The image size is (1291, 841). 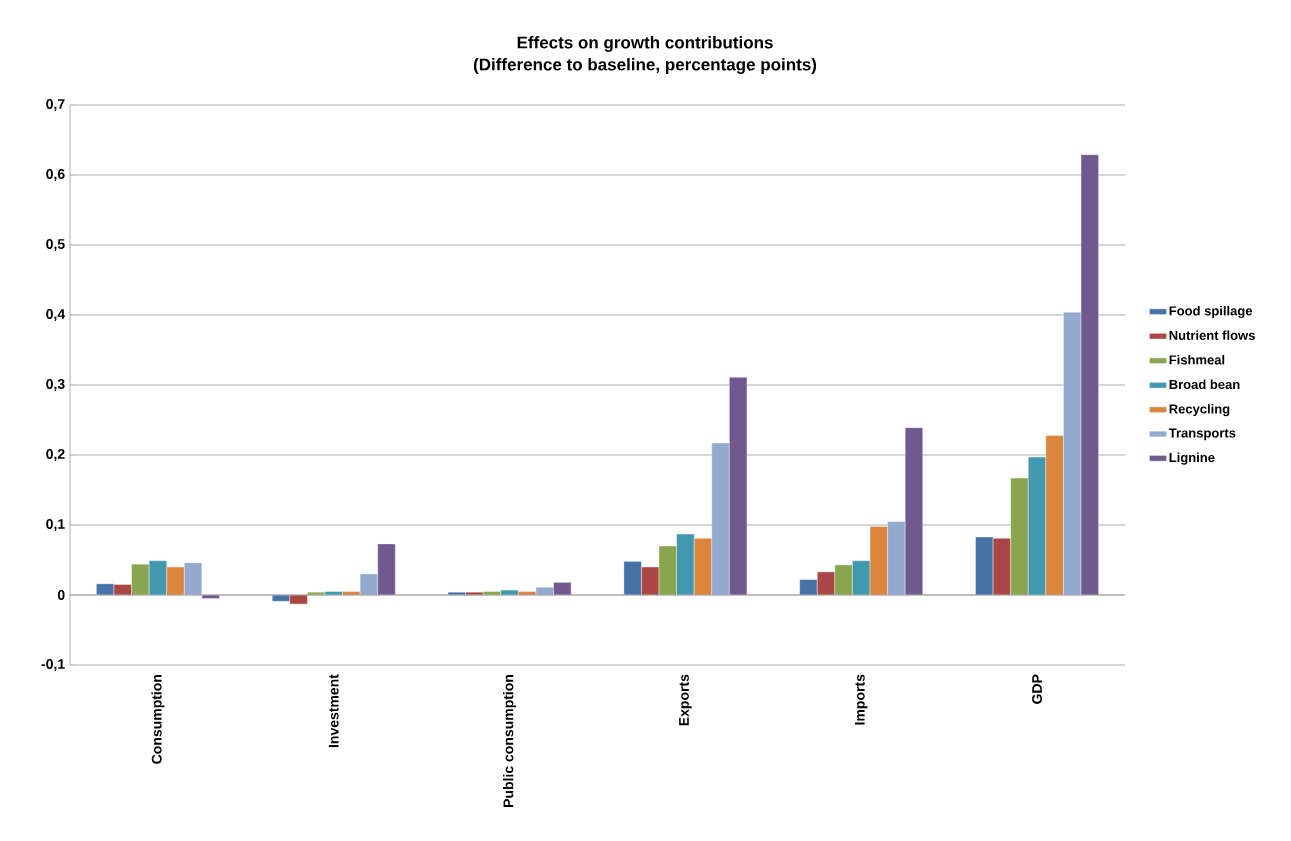 What do you see at coordinates (56, 315) in the screenshot?
I see `y-tick-label: 0,4` at bounding box center [56, 315].